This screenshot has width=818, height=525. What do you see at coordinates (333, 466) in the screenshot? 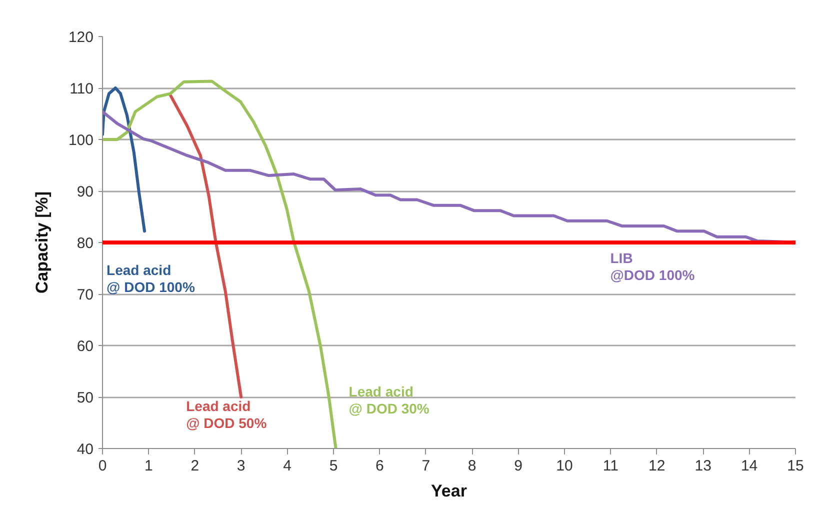
I see `x-tick-label: 5` at bounding box center [333, 466].